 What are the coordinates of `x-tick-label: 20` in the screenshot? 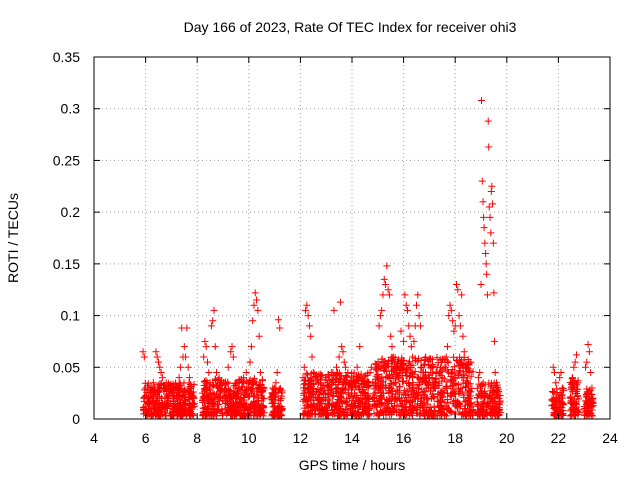 It's located at (507, 438).